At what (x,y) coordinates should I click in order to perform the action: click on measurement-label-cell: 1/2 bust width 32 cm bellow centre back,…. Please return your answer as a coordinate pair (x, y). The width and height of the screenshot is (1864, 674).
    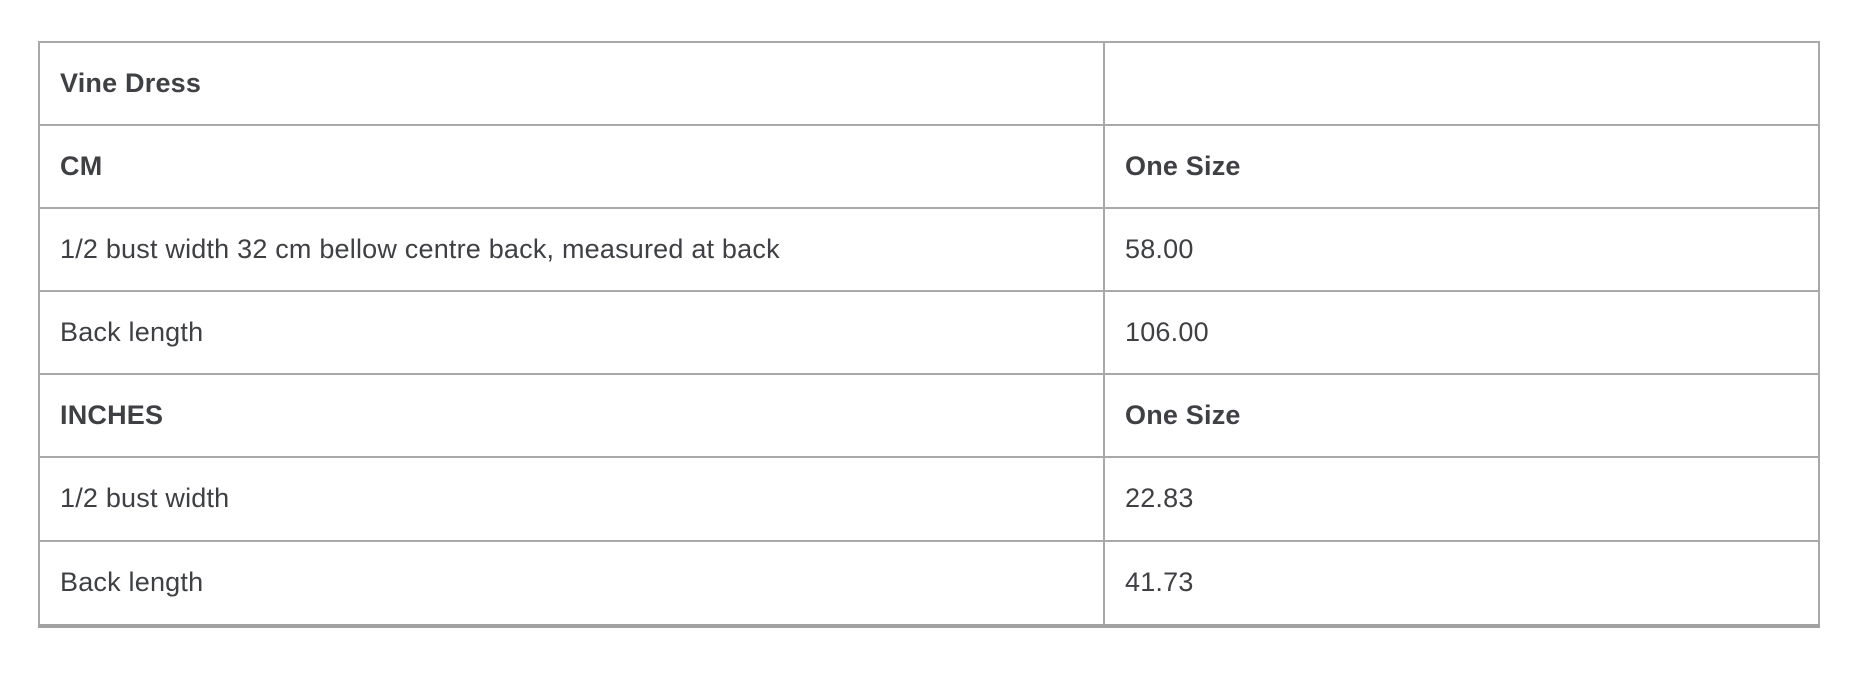
    Looking at the image, I should click on (571, 250).